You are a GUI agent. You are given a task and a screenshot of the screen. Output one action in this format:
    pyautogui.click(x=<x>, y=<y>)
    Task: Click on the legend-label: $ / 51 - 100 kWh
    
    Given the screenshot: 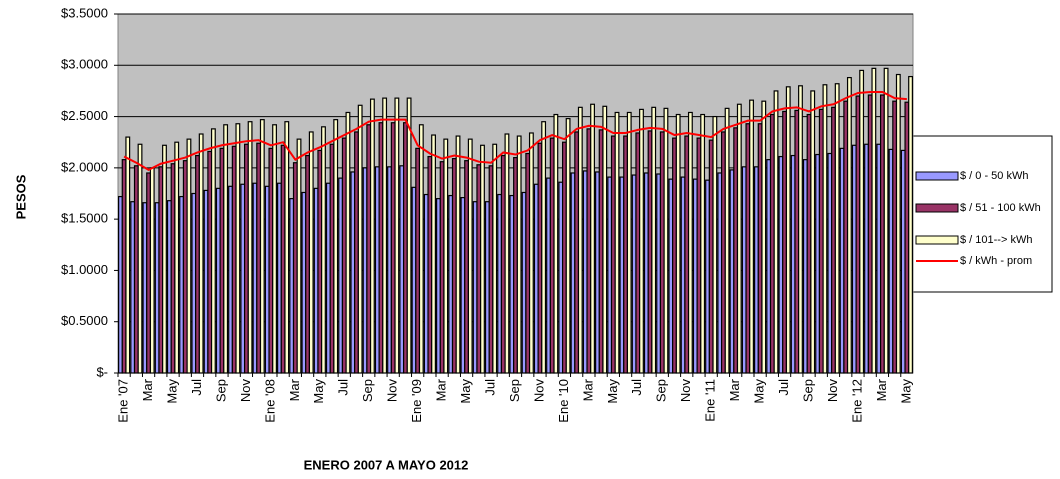 What is the action you would take?
    pyautogui.click(x=1000, y=208)
    